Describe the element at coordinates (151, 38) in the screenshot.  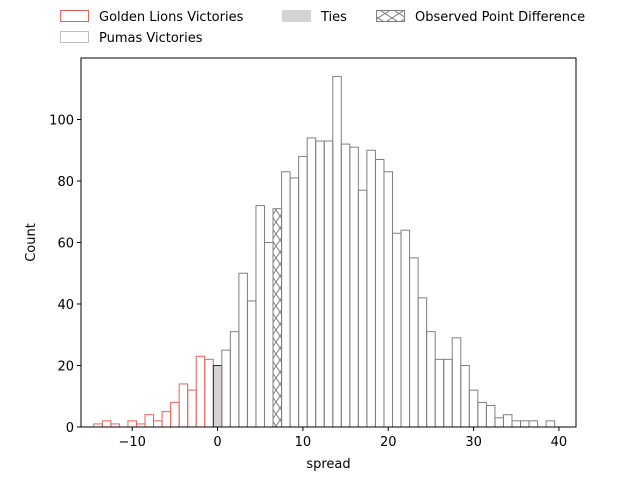
I see `legend-label: Pumas Victories` at that location.